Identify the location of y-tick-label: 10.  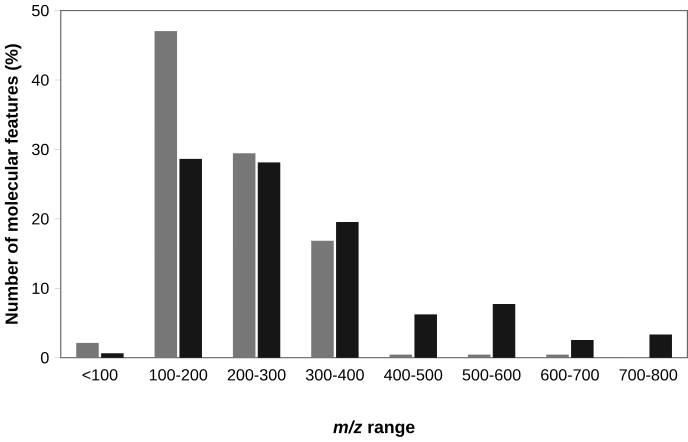
(40, 288).